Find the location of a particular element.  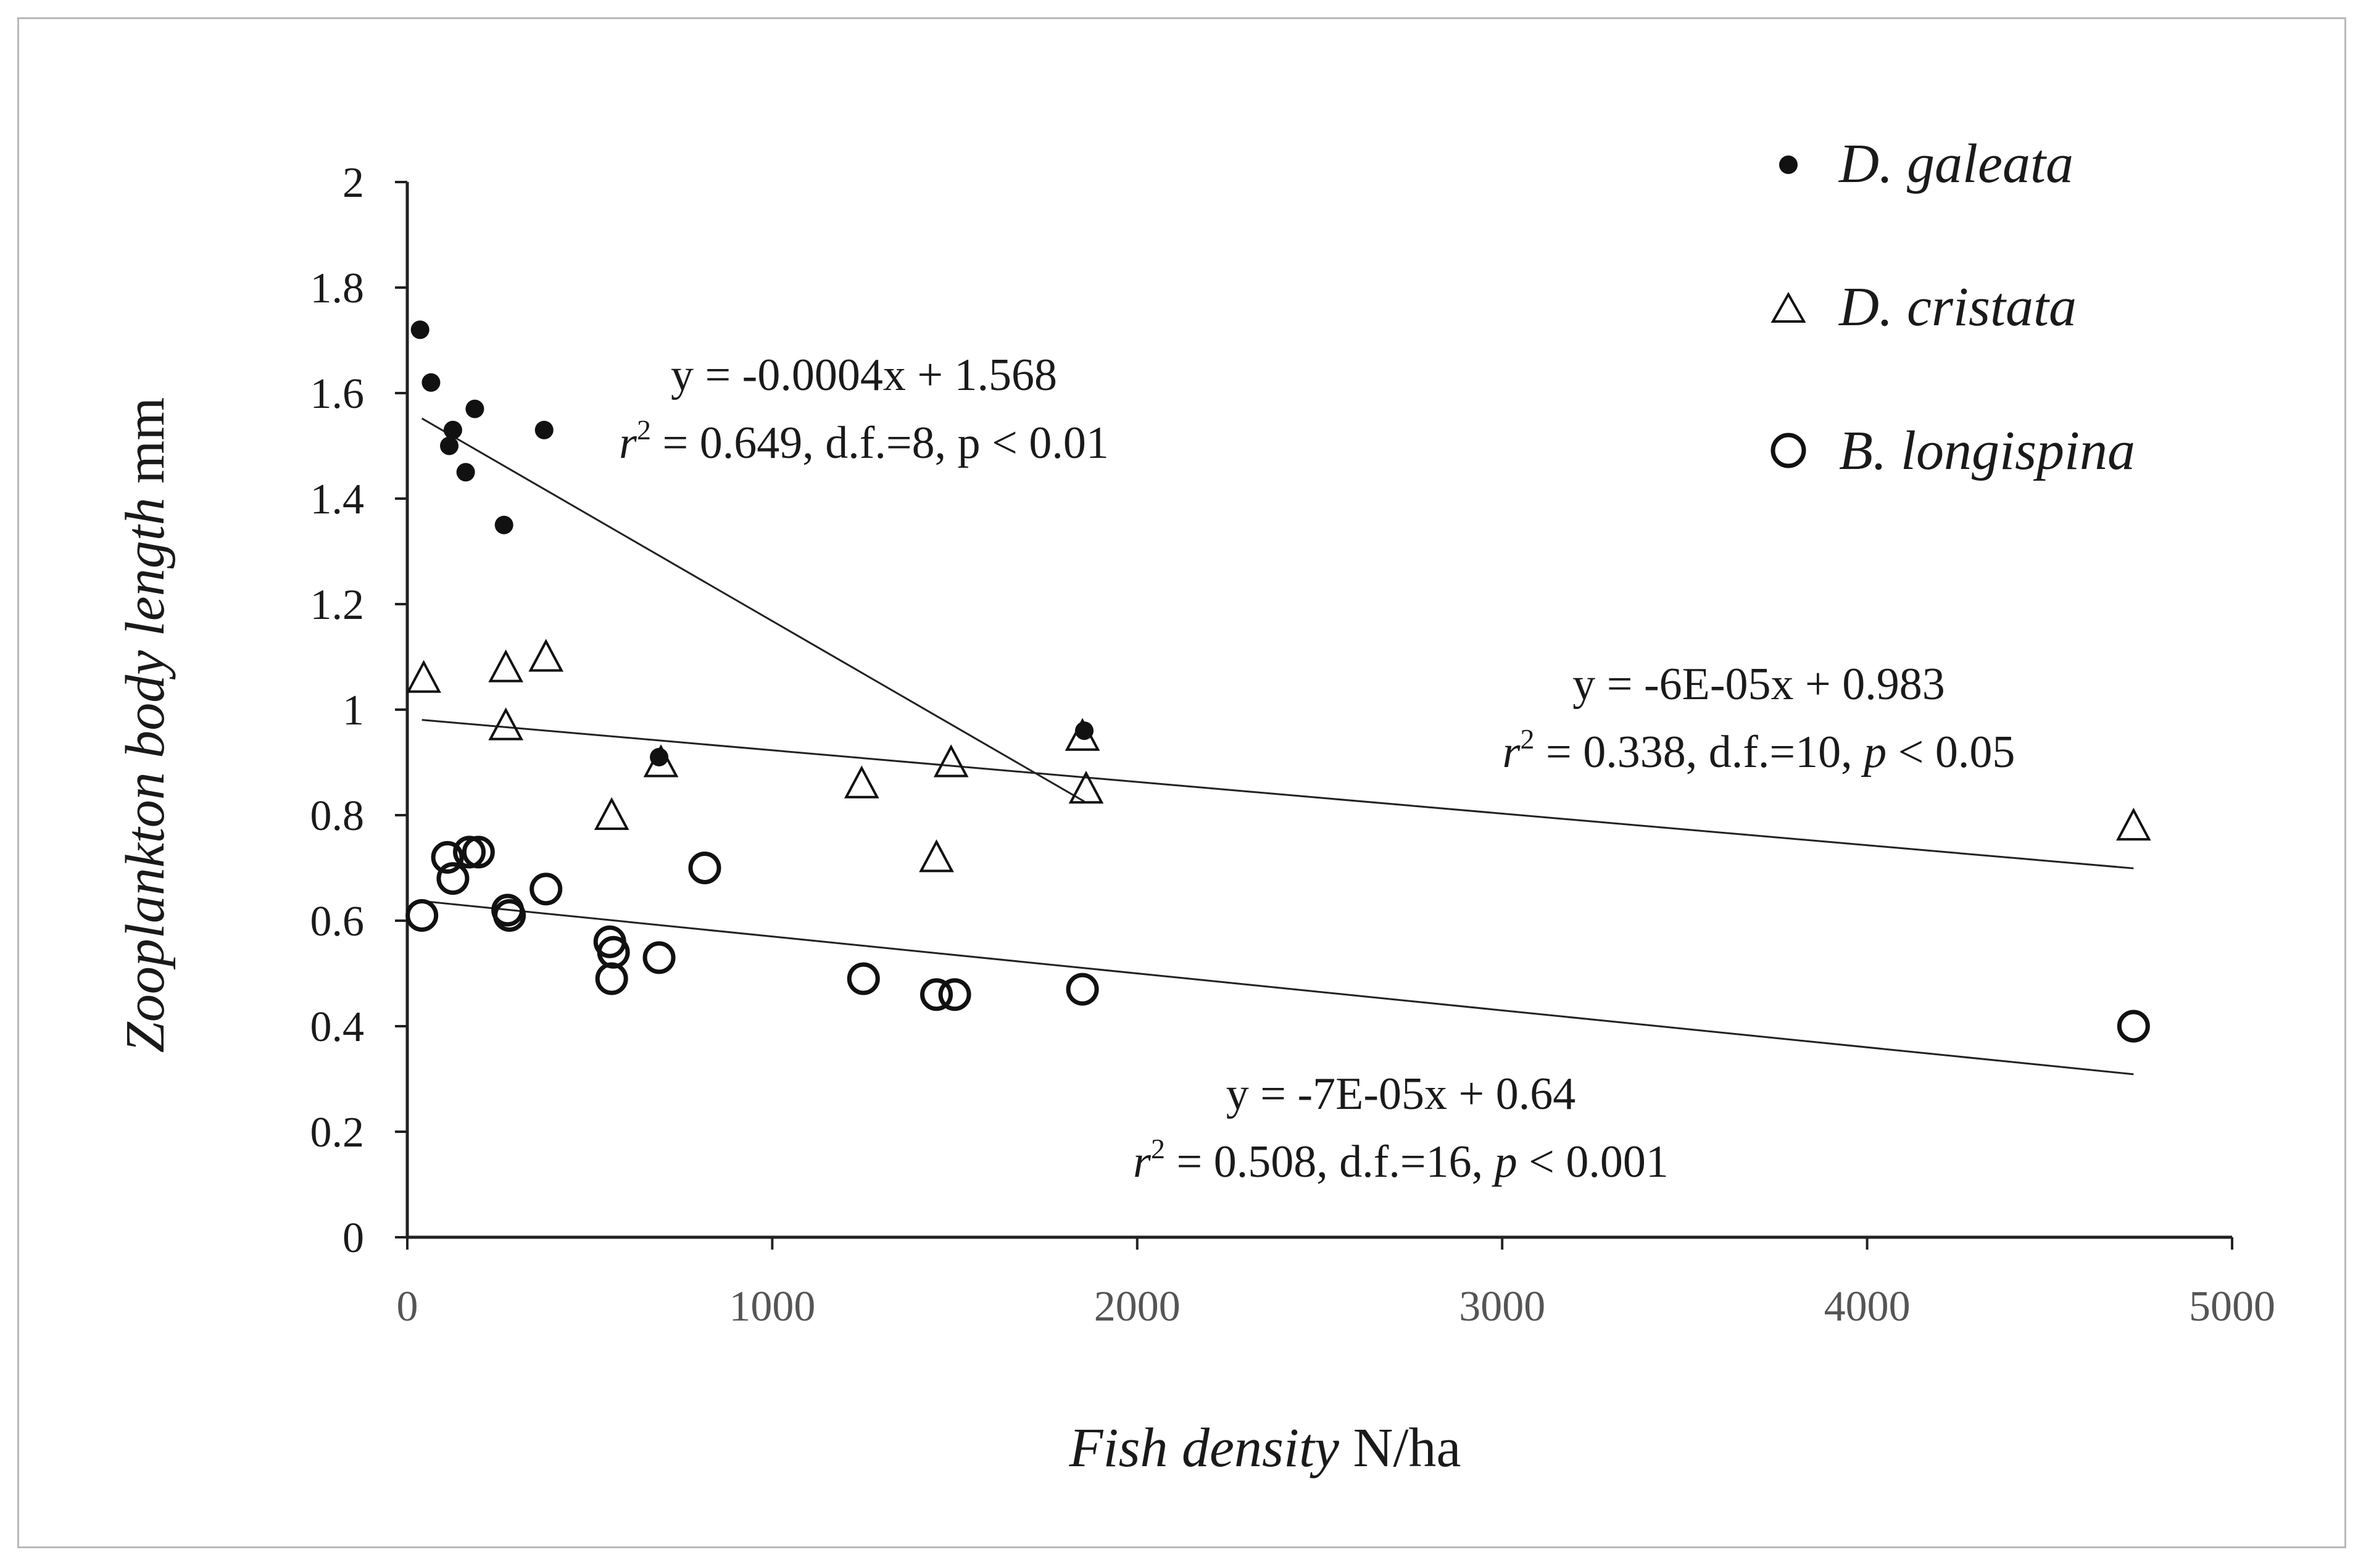

x-tick-label: 4000 is located at coordinates (1867, 1306).